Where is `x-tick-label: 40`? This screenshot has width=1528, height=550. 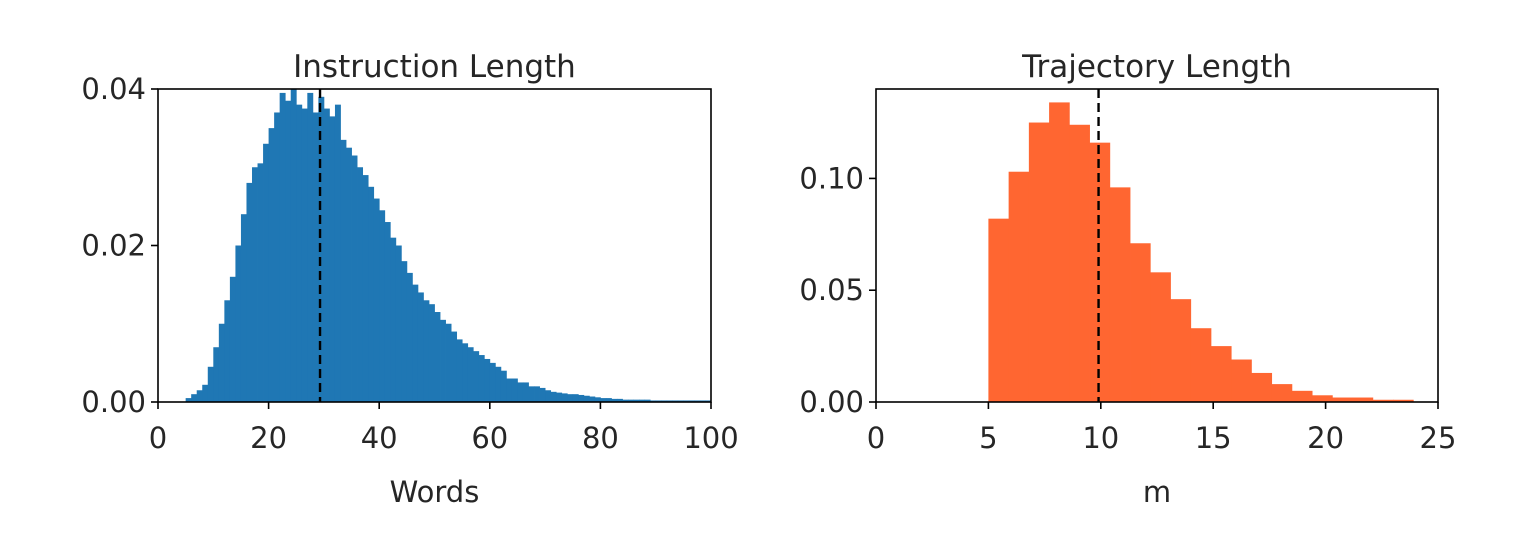 x-tick-label: 40 is located at coordinates (379, 438).